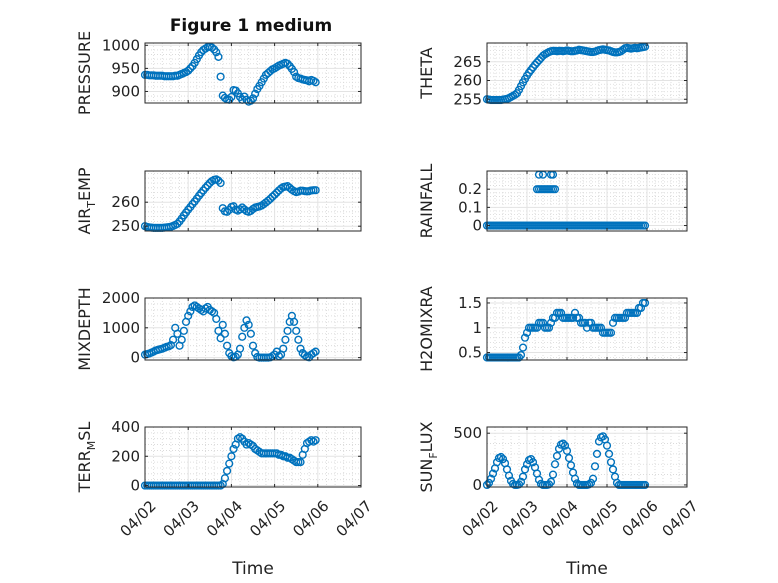 Image resolution: width=778 pixels, height=583 pixels. What do you see at coordinates (426, 329) in the screenshot?
I see `y-axis-label: H2OMIXRA` at bounding box center [426, 329].